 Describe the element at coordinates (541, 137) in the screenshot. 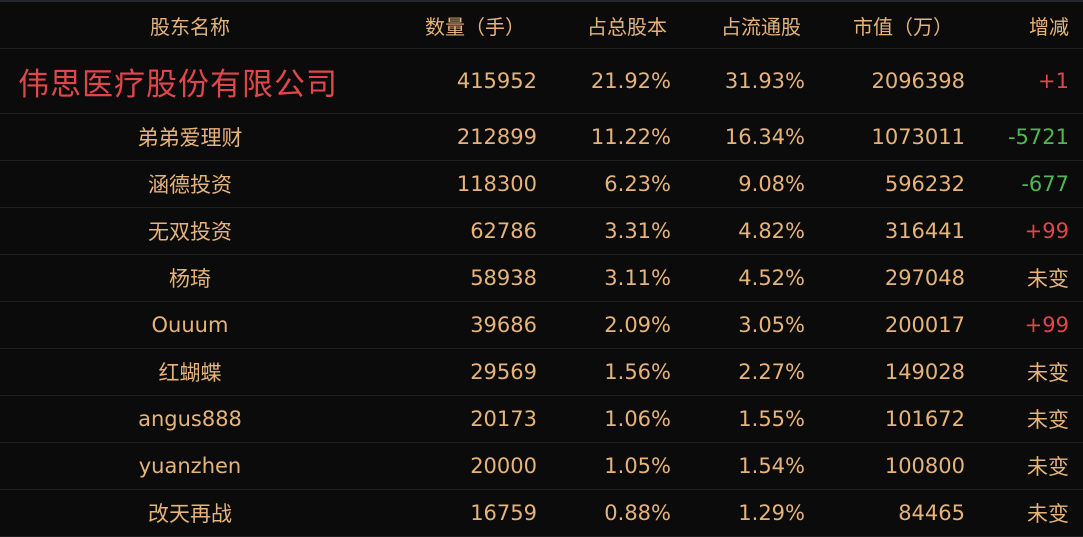

I see `table-row: 弟弟爱理财 212899 11.22% 16.34% 1073011 -5721` at that location.